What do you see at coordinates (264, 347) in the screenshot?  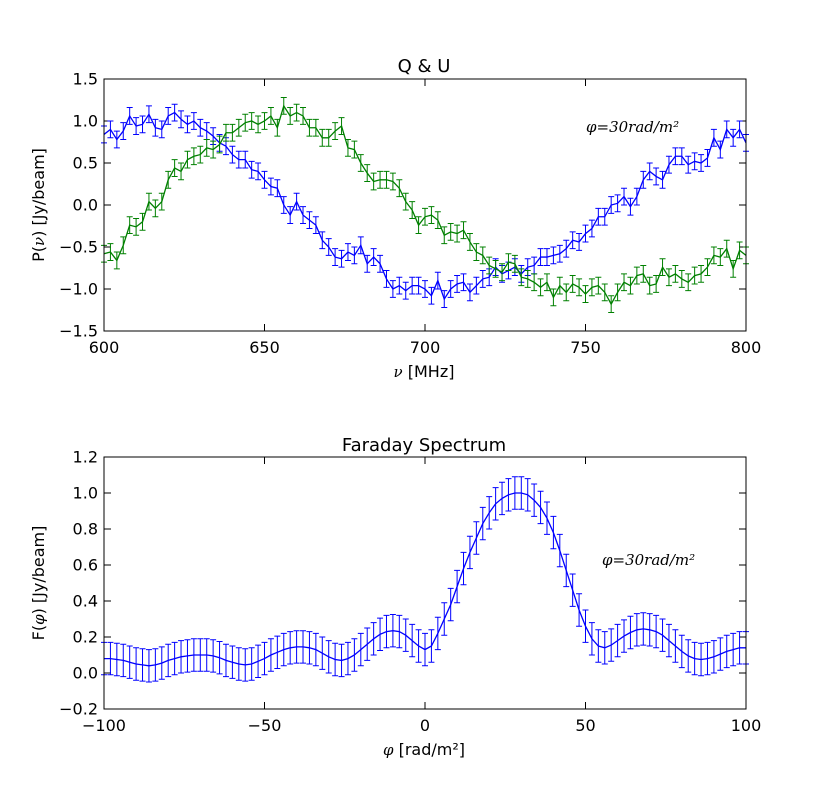 I see `qu-x-tick-label: 650` at bounding box center [264, 347].